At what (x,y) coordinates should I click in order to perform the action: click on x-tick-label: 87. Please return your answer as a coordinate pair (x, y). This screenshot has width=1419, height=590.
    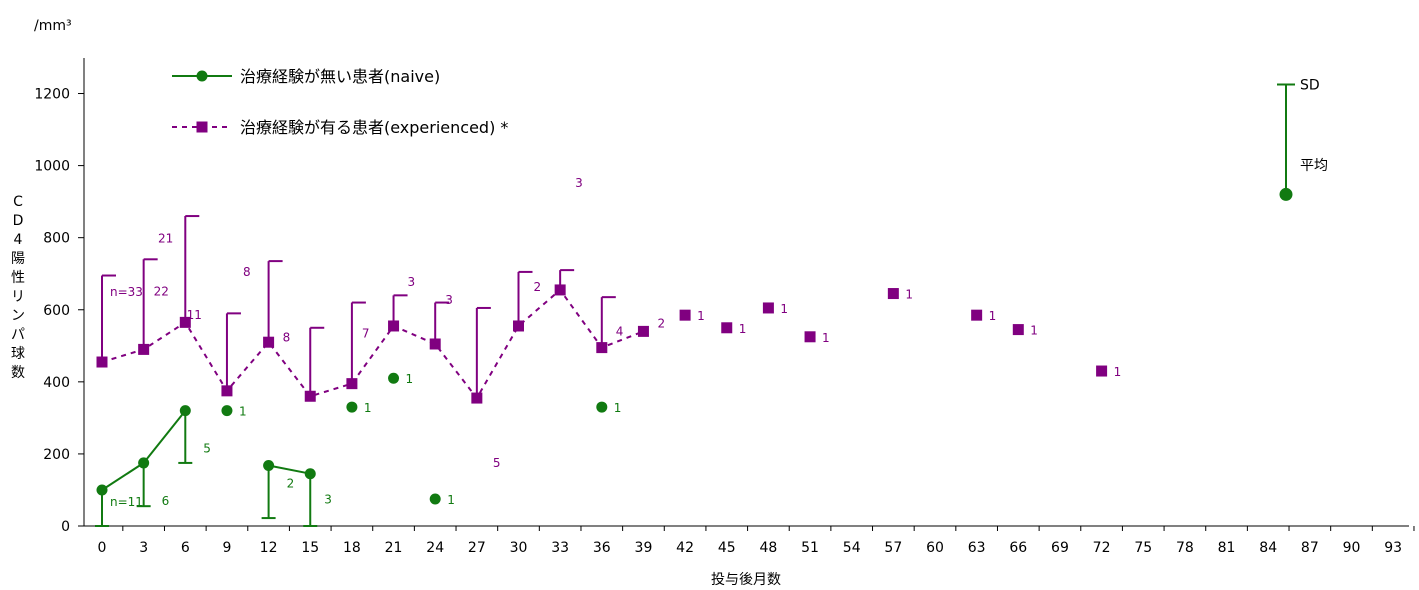
    Looking at the image, I should click on (1310, 548).